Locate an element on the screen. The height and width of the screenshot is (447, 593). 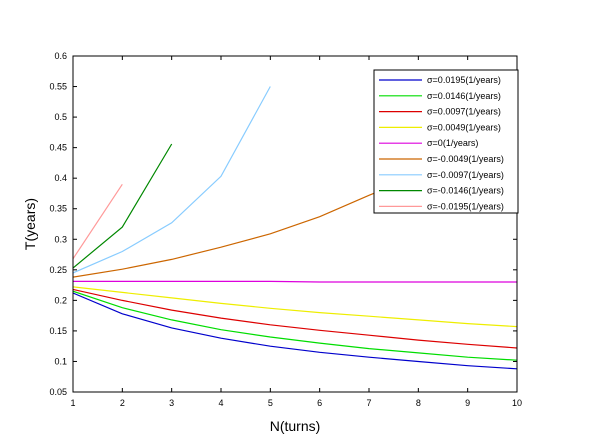
legend-box is located at coordinates (446, 141).